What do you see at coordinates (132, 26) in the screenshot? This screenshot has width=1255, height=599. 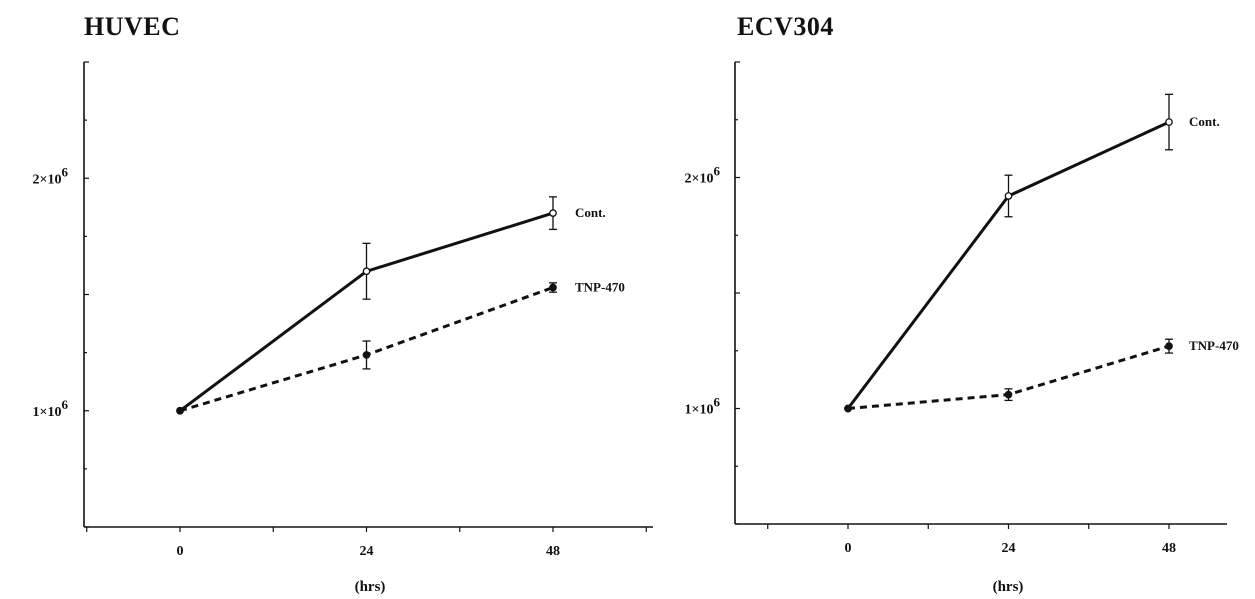 I see `chart-title-huvec: HUVEC` at bounding box center [132, 26].